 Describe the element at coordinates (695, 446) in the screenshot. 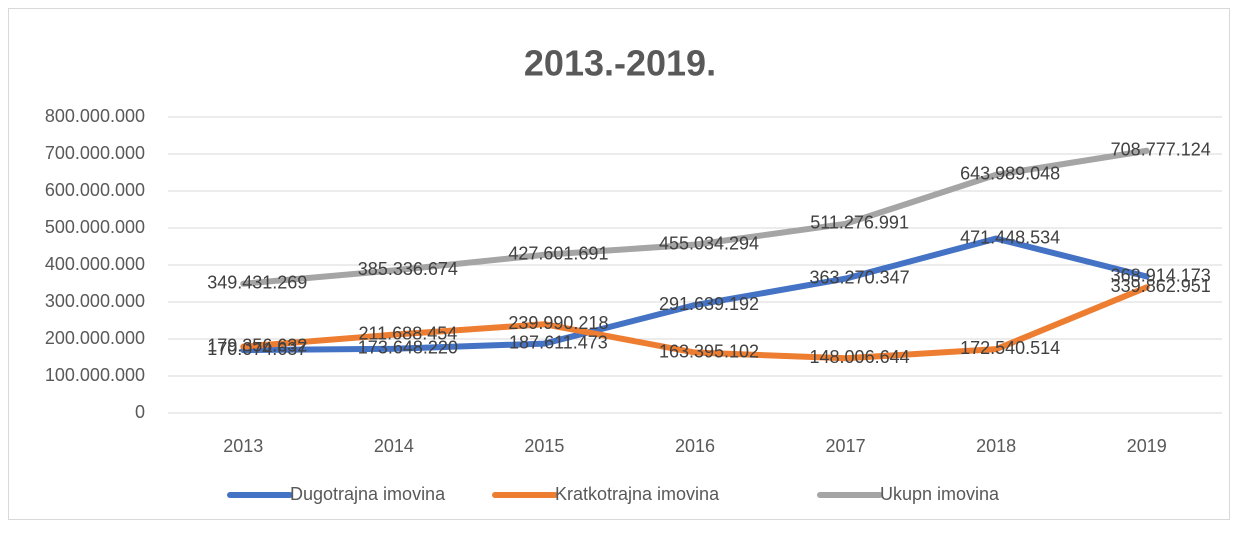

I see `x-tick-label: 2016` at that location.